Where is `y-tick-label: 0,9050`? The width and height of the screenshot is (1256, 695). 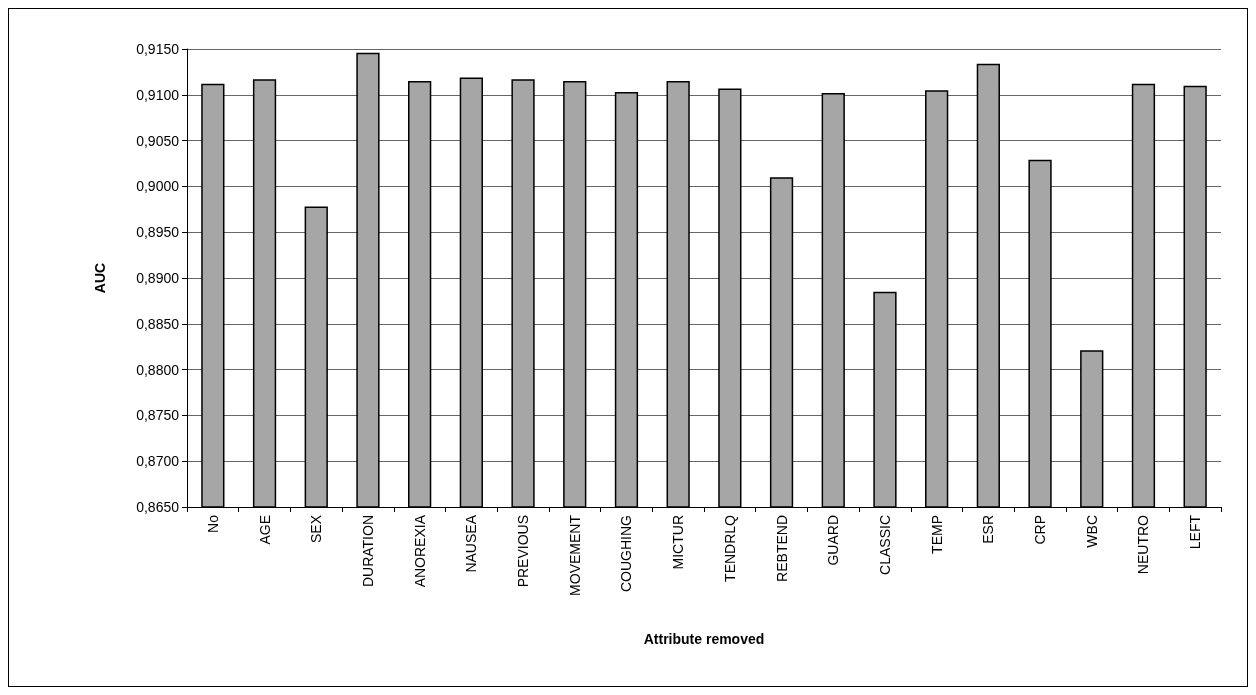 y-tick-label: 0,9050 is located at coordinates (158, 140).